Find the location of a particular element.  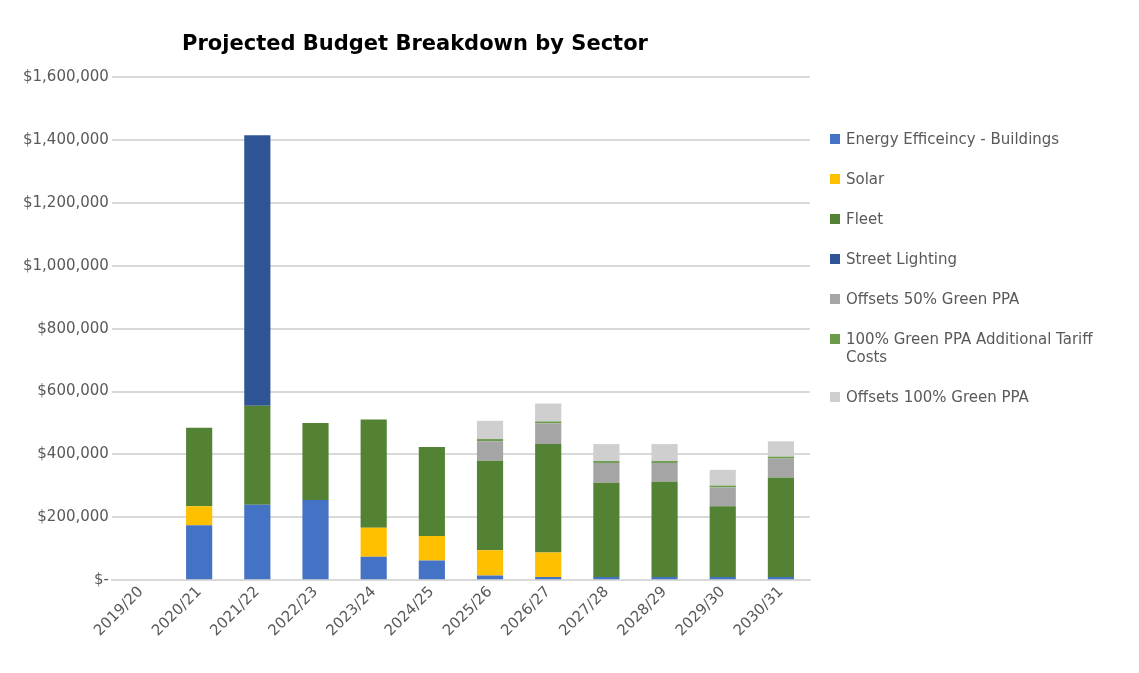

y-tick-label: $1,400,000 is located at coordinates (65, 138).